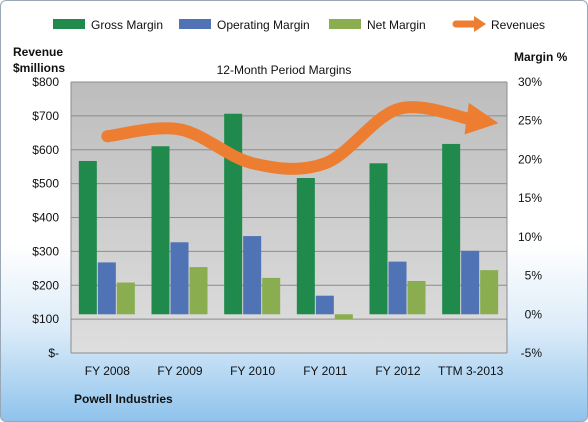 The height and width of the screenshot is (422, 588). Describe the element at coordinates (45, 82) in the screenshot. I see `left-tick-label: $800` at that location.